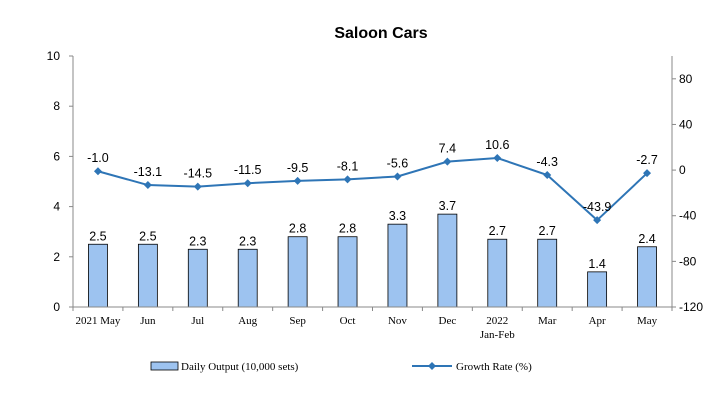 The image size is (712, 416). What do you see at coordinates (447, 149) in the screenshot?
I see `line-value-label-7: 7.4` at bounding box center [447, 149].